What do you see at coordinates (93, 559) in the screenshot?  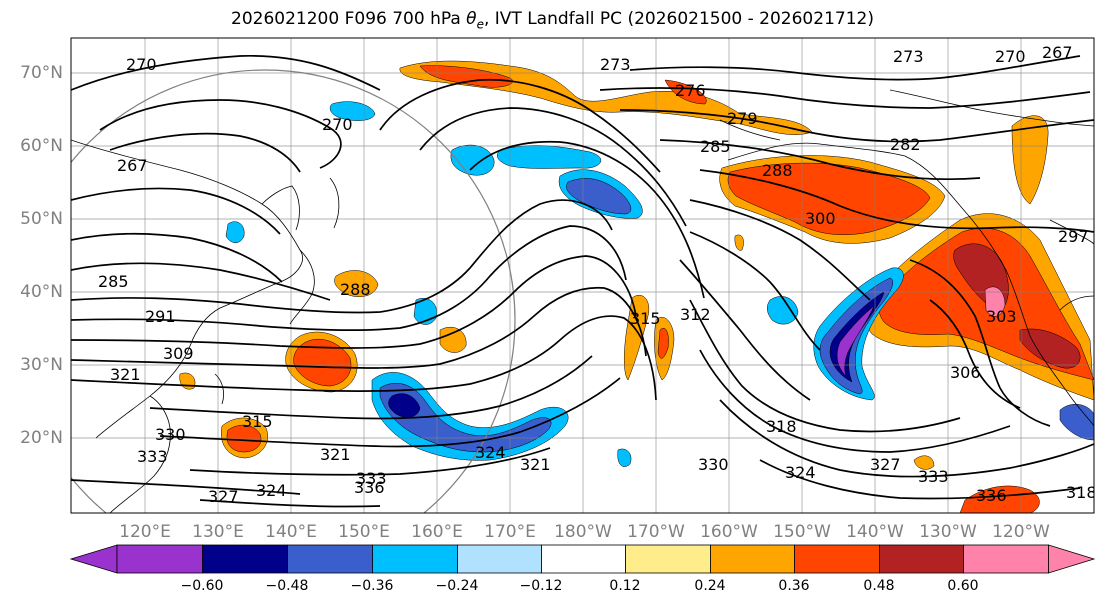 I see `colorbar-low-arrow` at bounding box center [93, 559].